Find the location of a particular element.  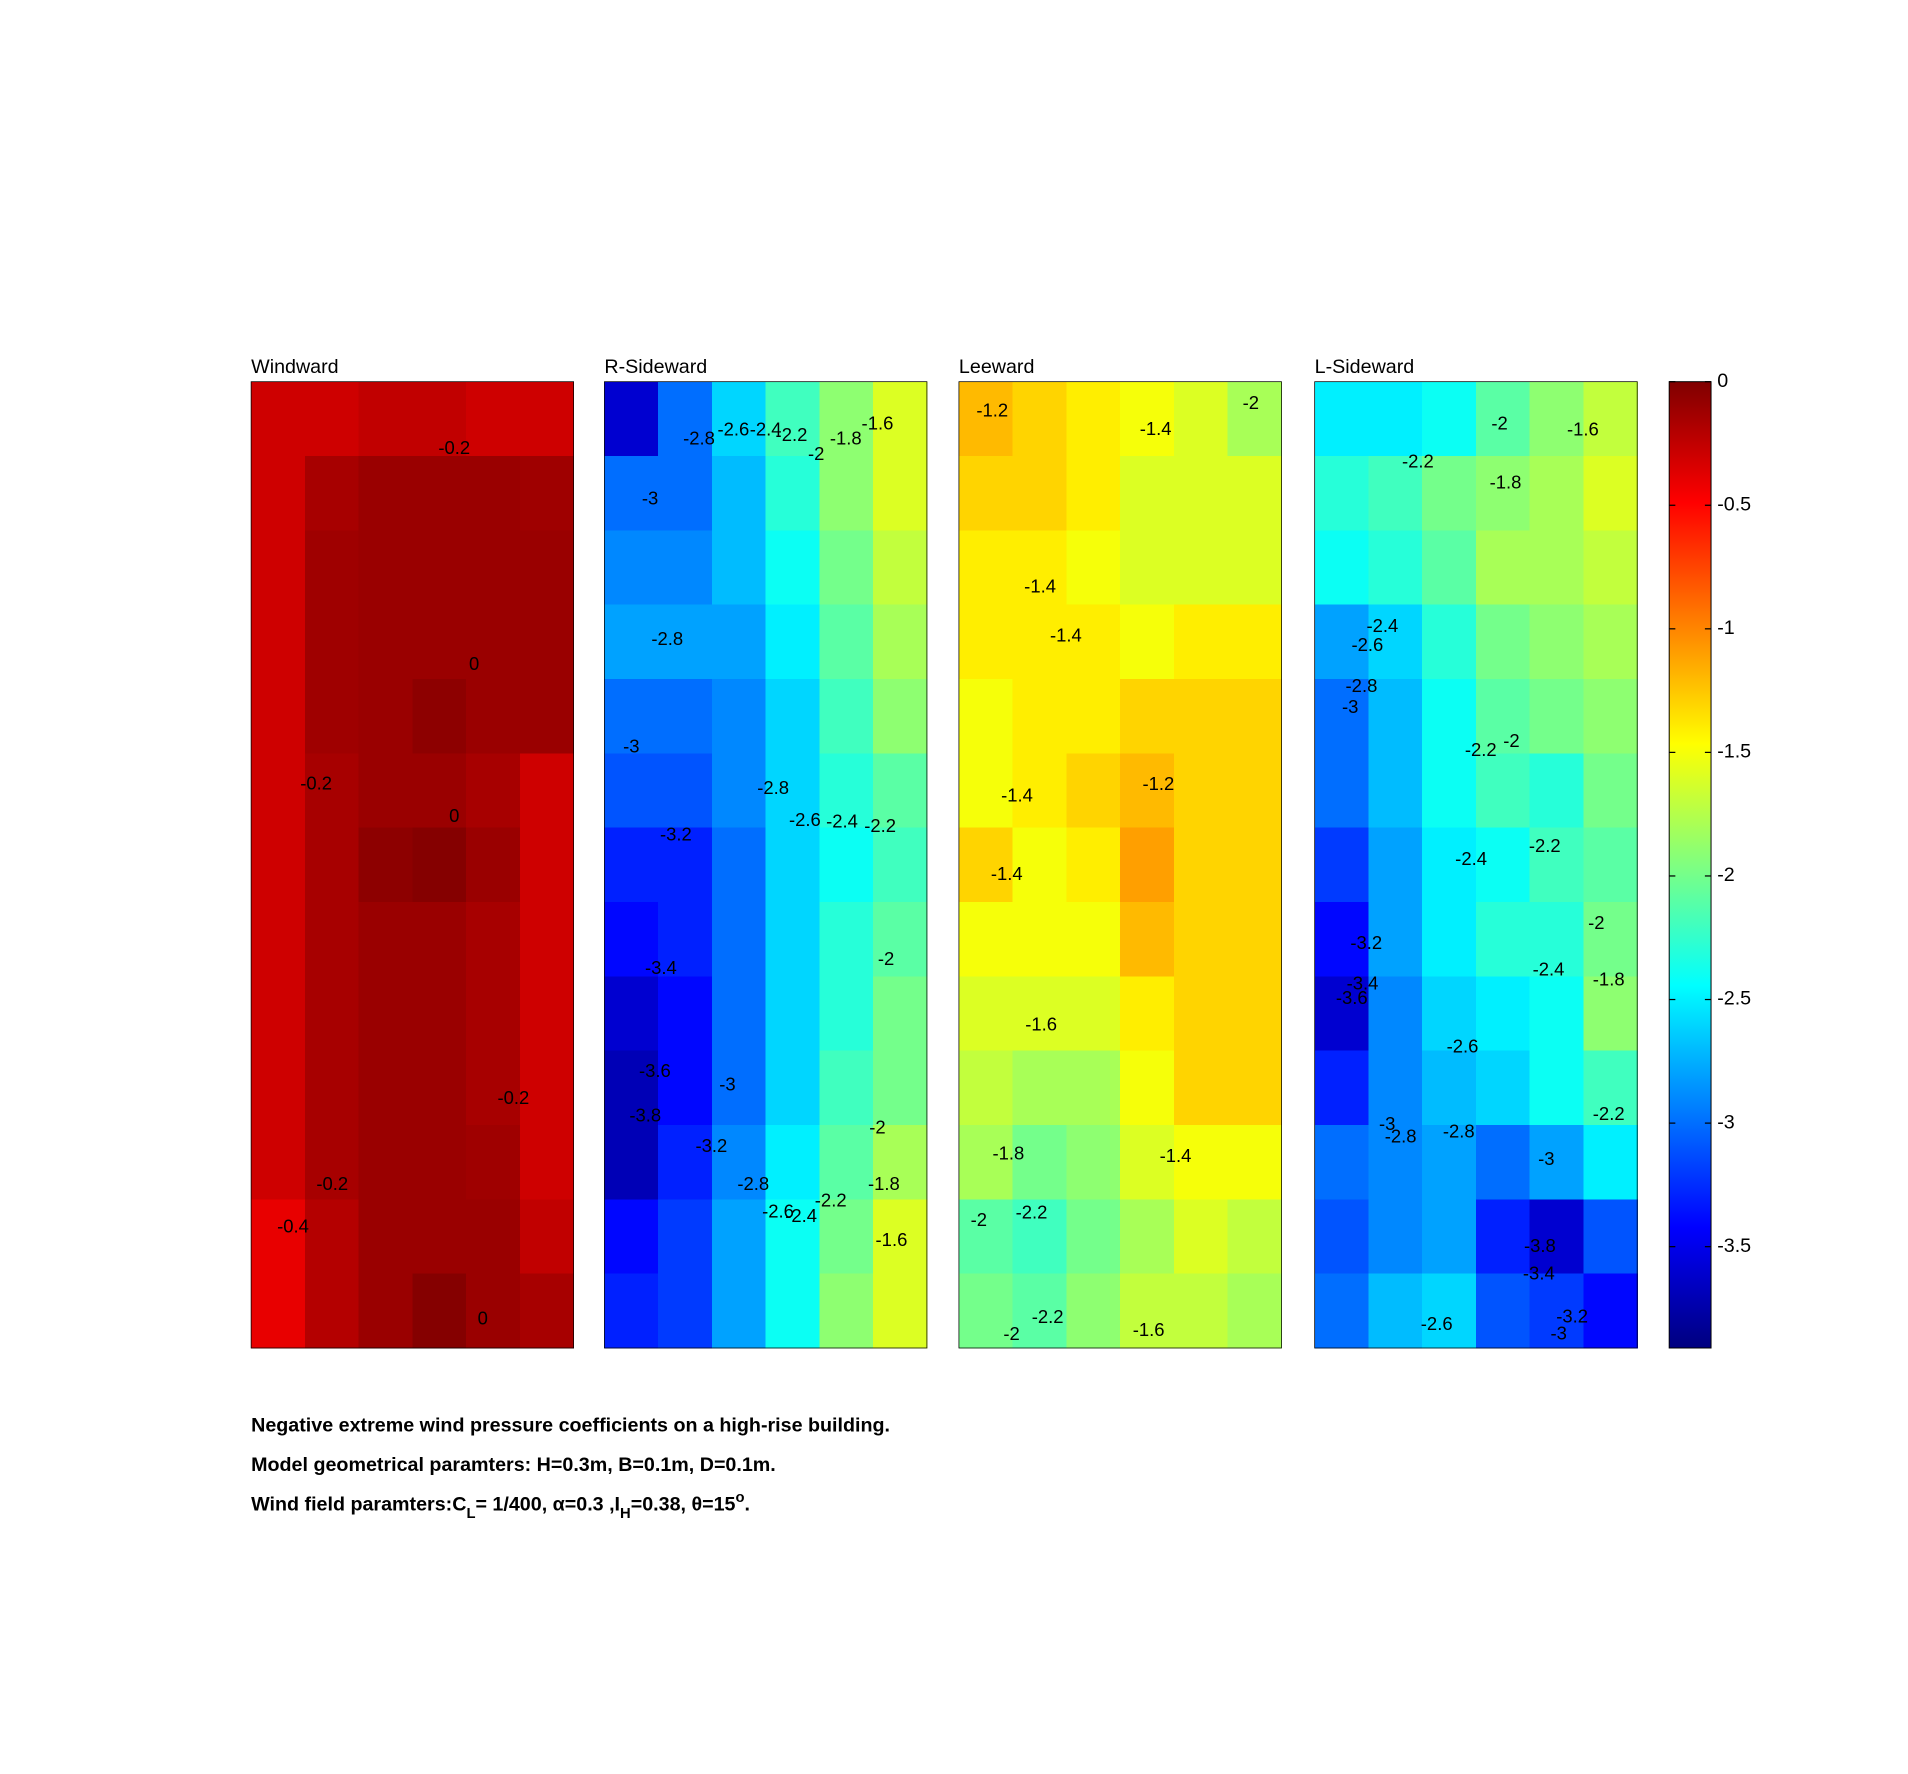

panel-title: L-Sideward is located at coordinates (1365, 367).